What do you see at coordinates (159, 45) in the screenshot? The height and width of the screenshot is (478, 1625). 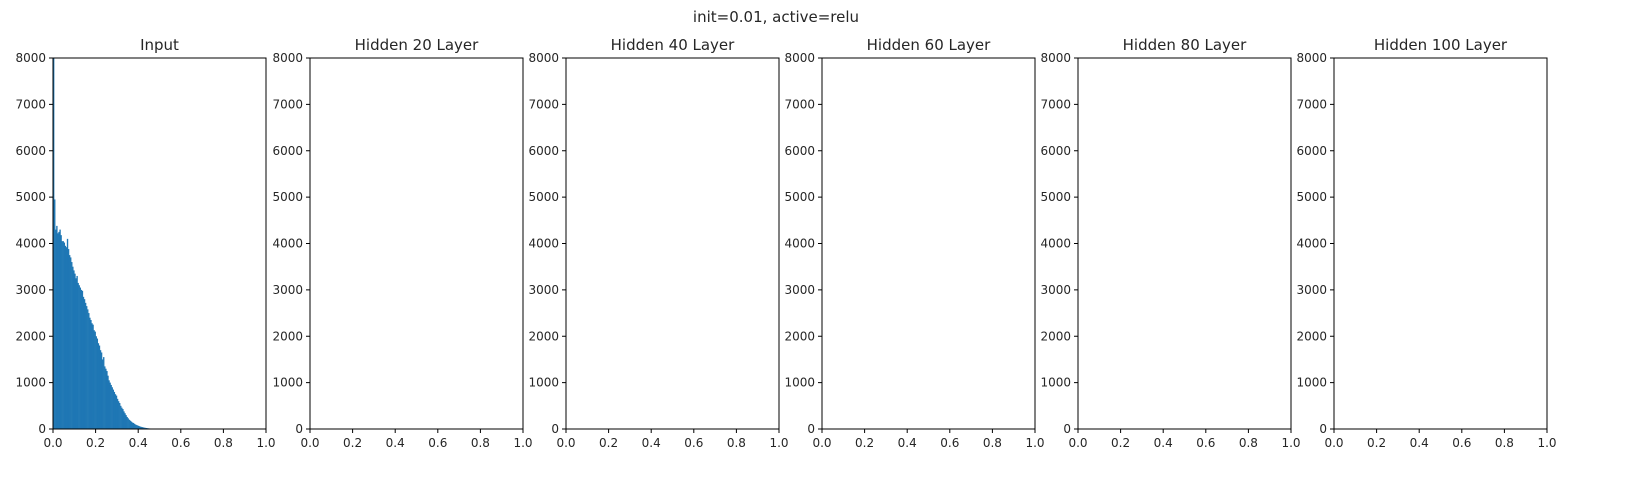 I see `panel-title: Input` at bounding box center [159, 45].